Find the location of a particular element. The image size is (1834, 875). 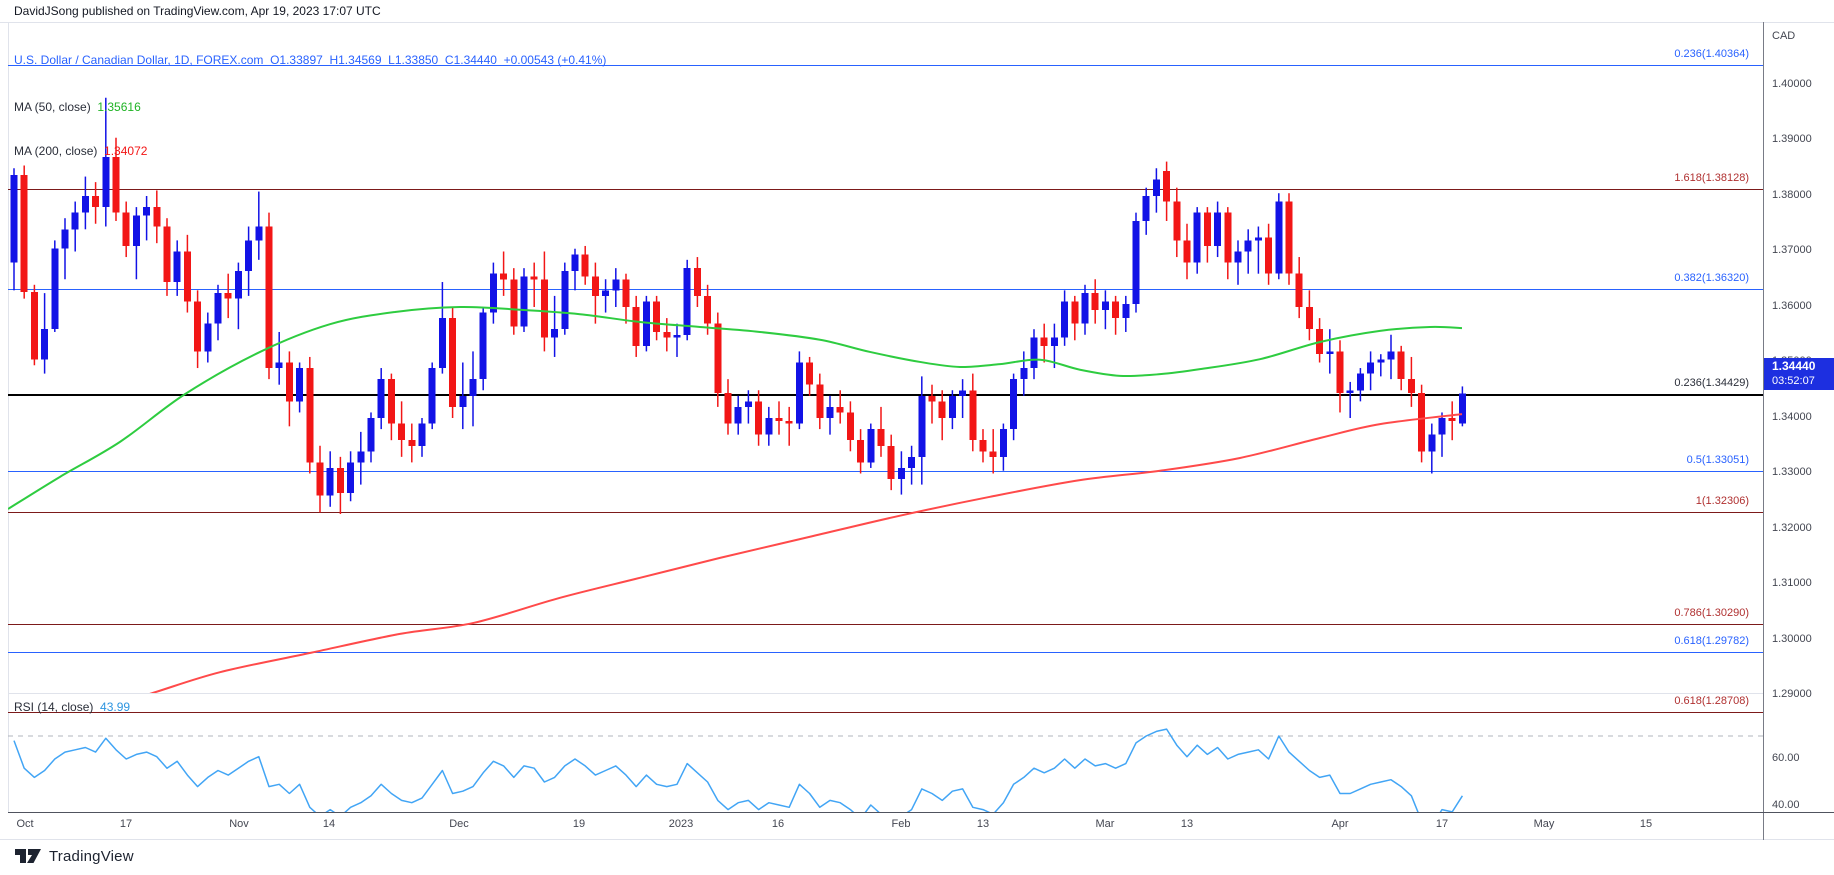

fib-label: 0.5(1.33051) is located at coordinates (1717, 460).